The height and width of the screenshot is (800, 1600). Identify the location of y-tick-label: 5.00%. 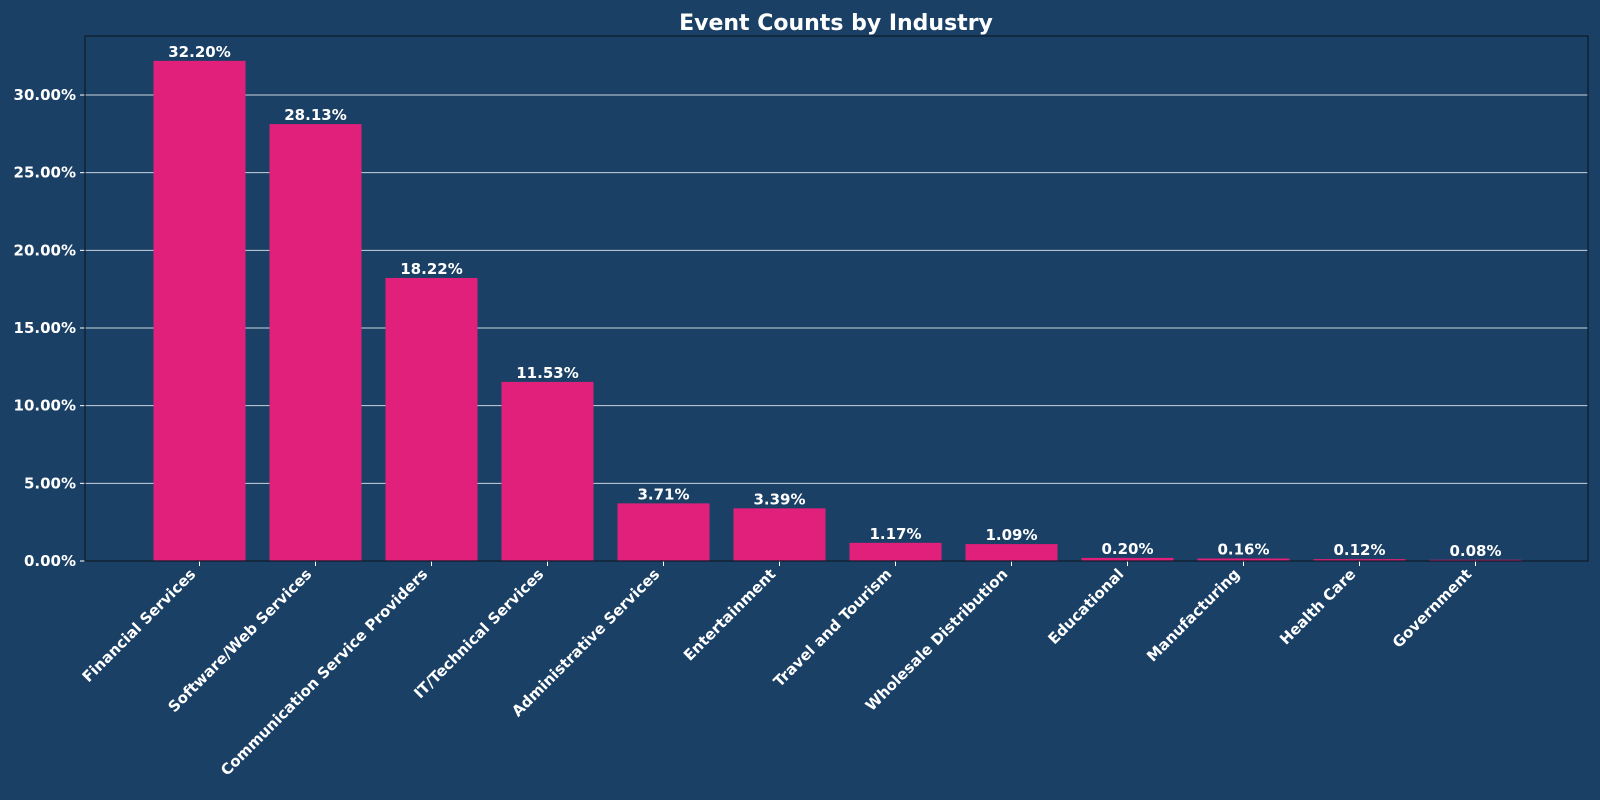
(50, 483).